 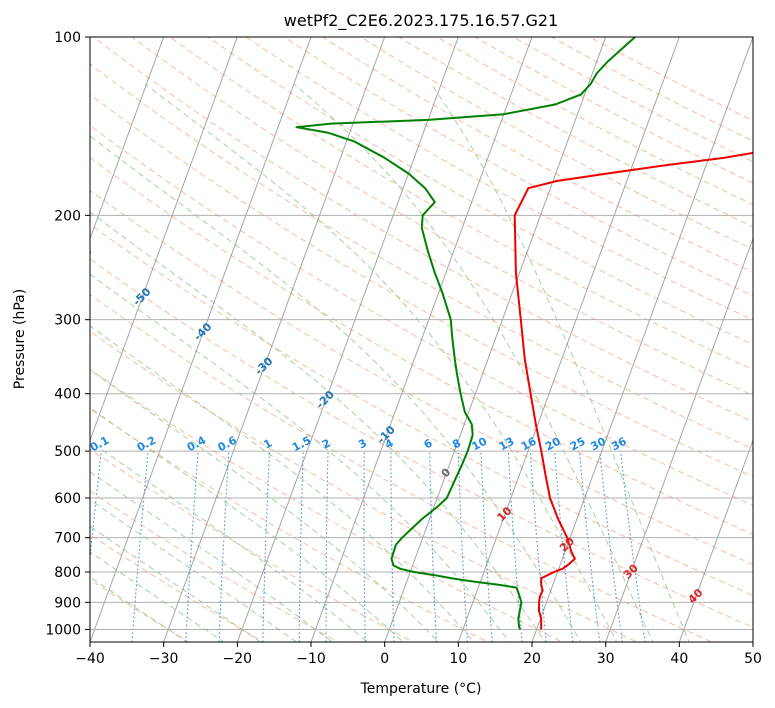 I want to click on isotherm-label: -60, so click(x=82, y=256).